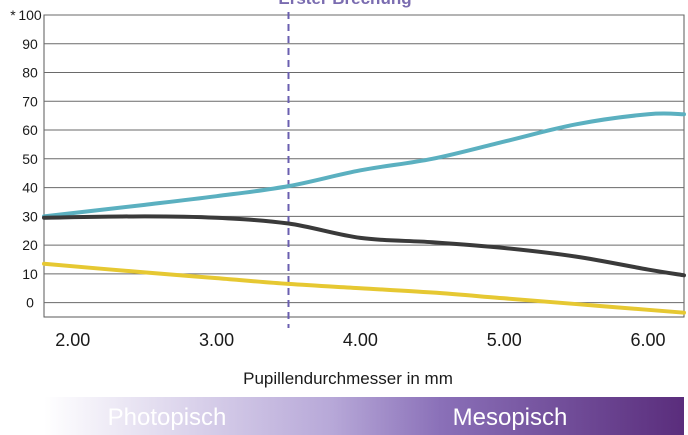 The width and height of the screenshot is (688, 435). Describe the element at coordinates (30, 15) in the screenshot. I see `y-tick-label: 100` at that location.